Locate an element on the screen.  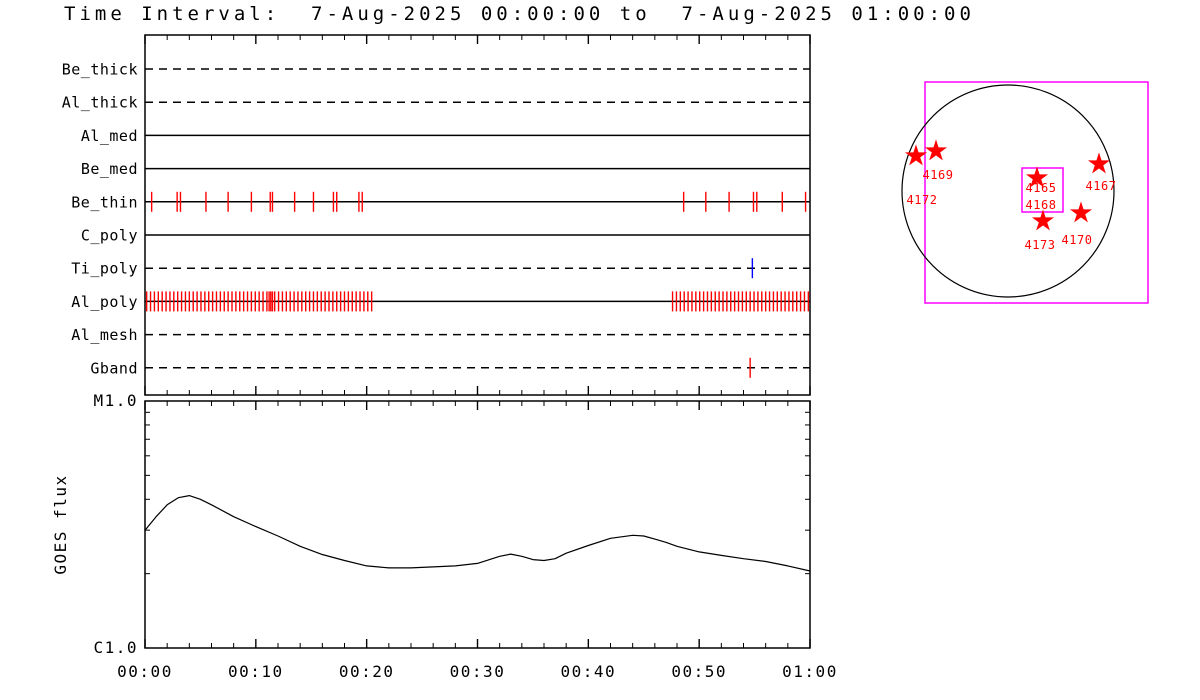
filter-row-label: Al_med is located at coordinates (109, 136).